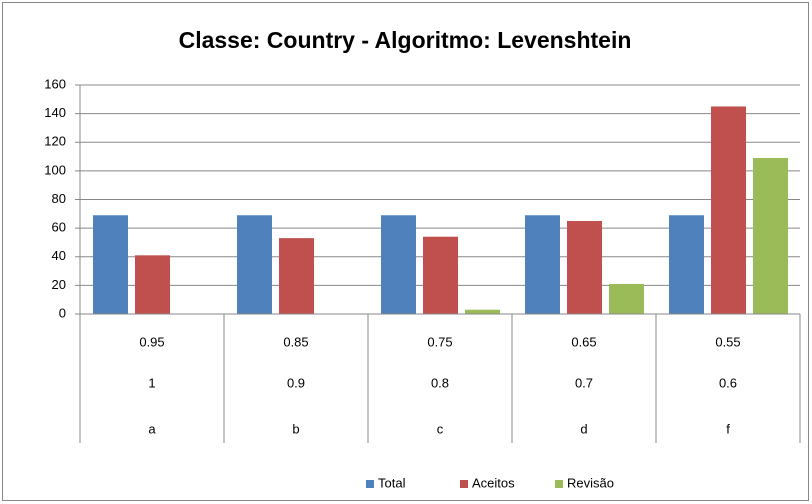  Describe the element at coordinates (59, 198) in the screenshot. I see `y-tick-label: 80` at that location.